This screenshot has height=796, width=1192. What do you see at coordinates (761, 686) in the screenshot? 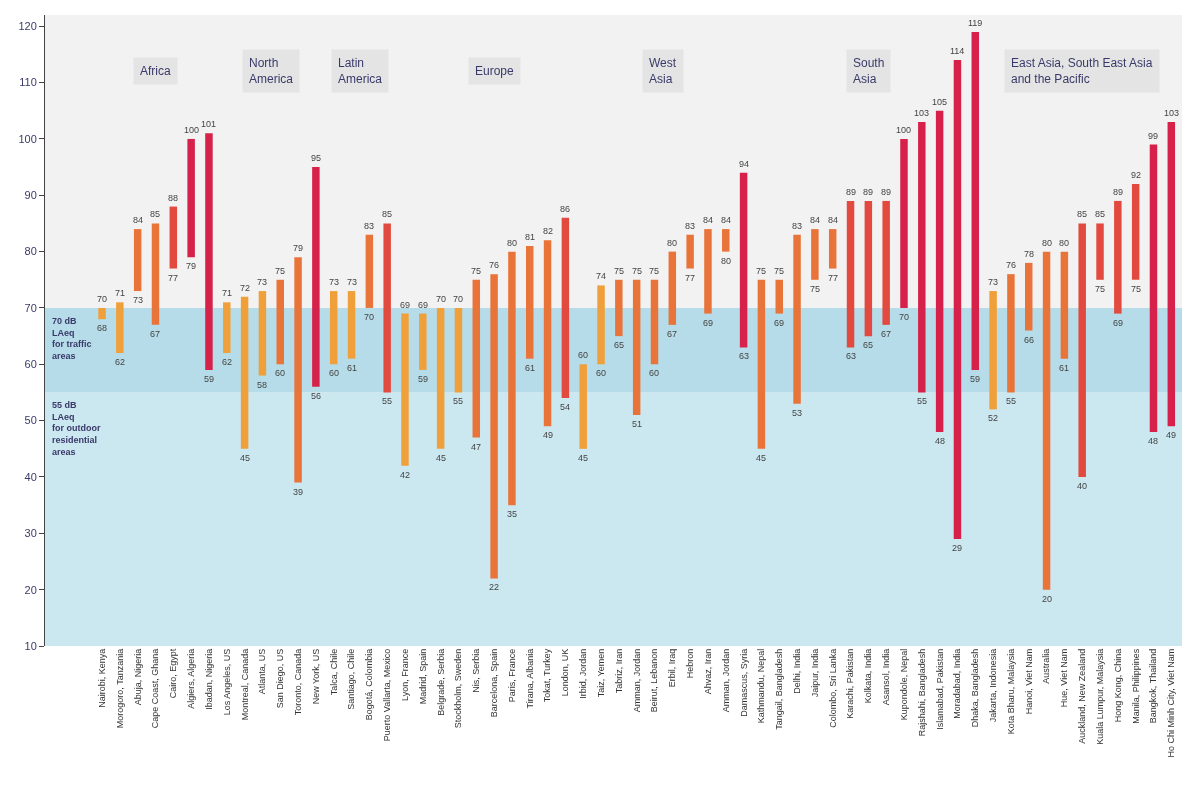
I see `x-tick-label: Kathmandu, Nepal` at bounding box center [761, 686].